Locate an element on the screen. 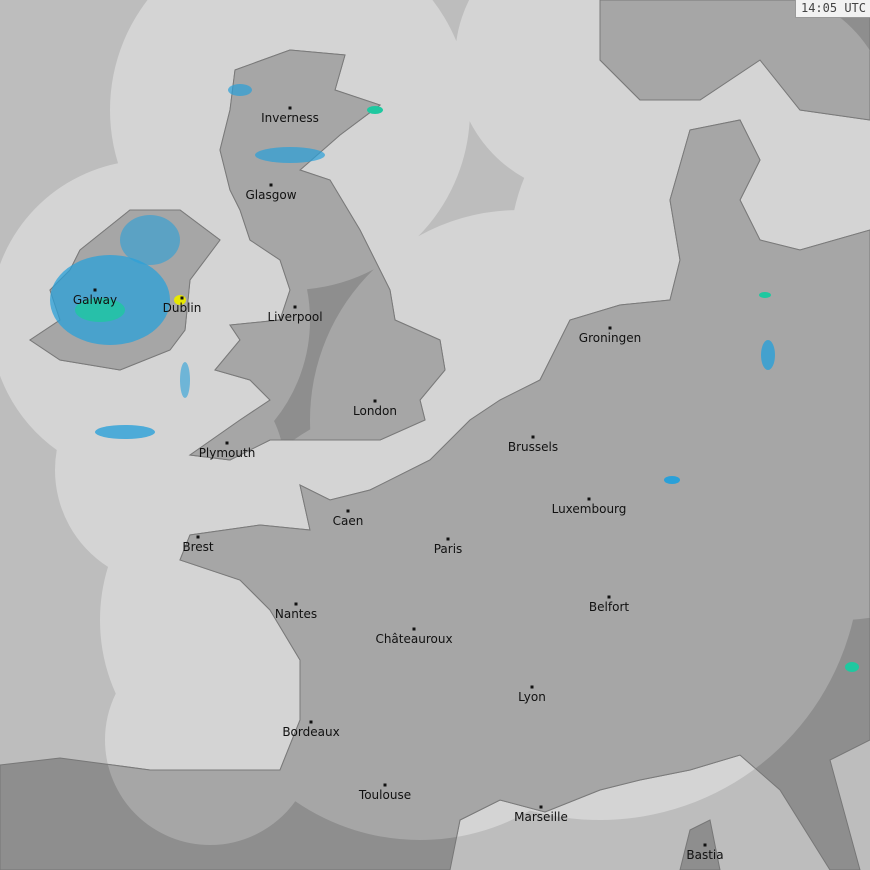 The width and height of the screenshot is (870, 870). city-label: Lyon is located at coordinates (532, 697).